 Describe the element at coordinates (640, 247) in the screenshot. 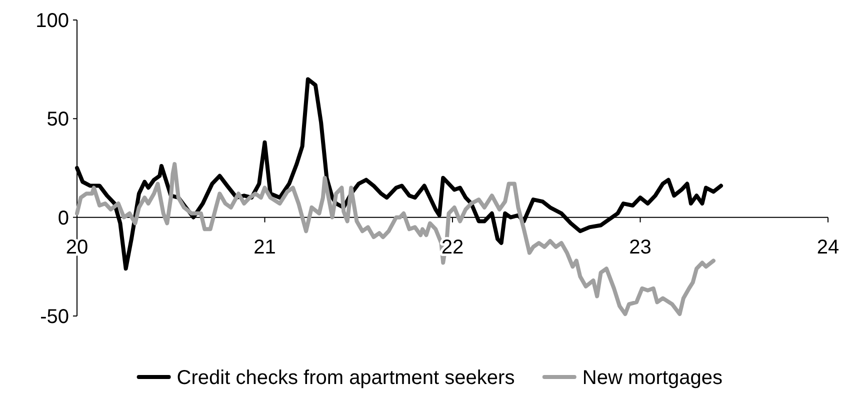

I see `x-tick-label: 23` at that location.